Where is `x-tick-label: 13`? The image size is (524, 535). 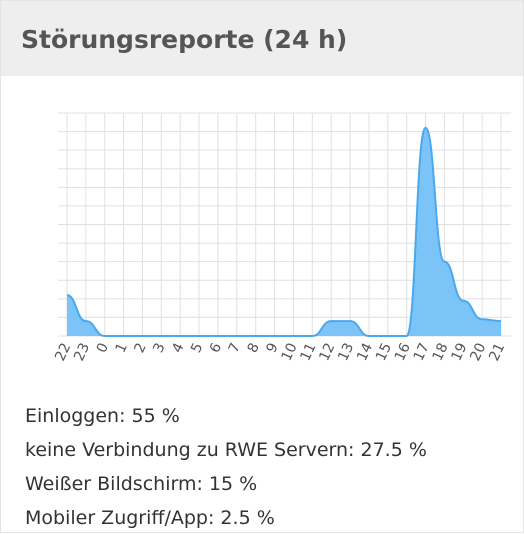 x-tick-label: 13 is located at coordinates (346, 352).